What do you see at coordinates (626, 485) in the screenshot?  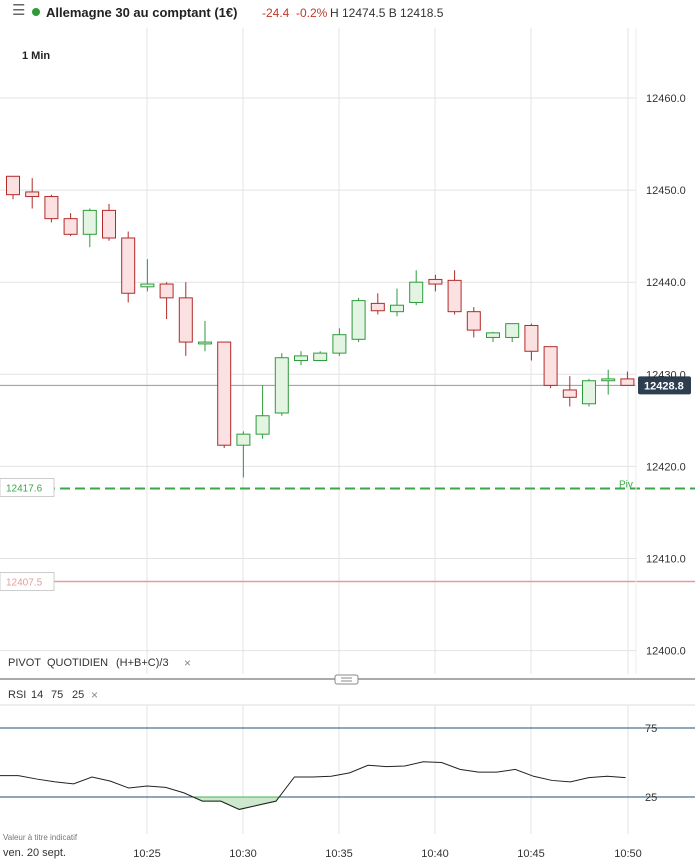 I see `pivot-tag: Piv` at bounding box center [626, 485].